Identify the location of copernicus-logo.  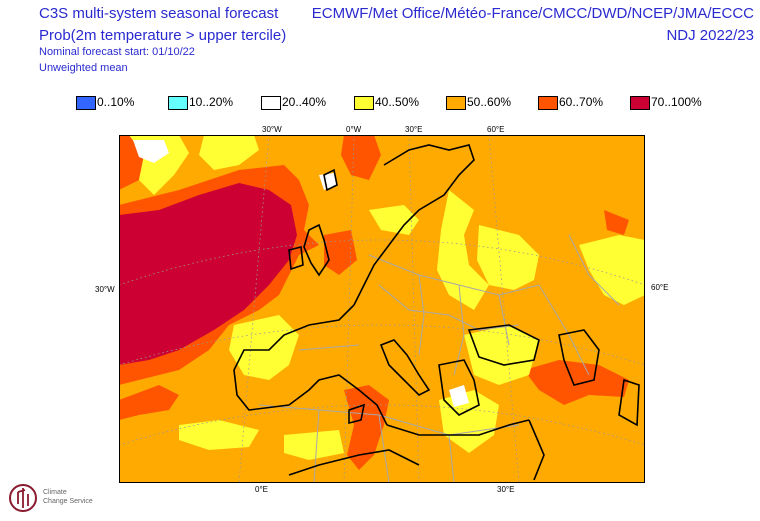
(23, 498).